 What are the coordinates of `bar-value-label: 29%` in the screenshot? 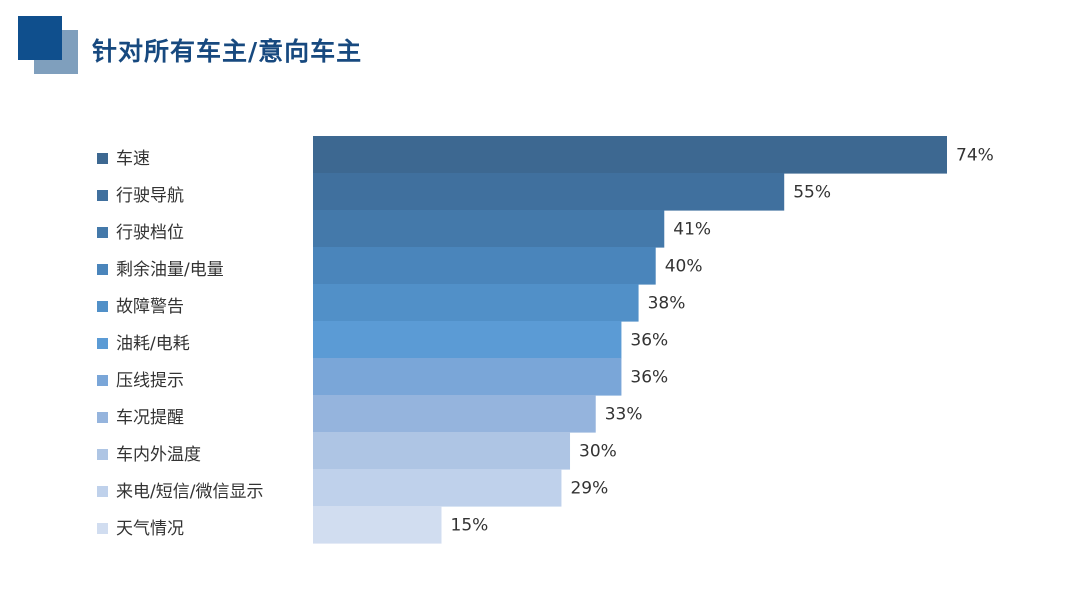 It's located at (589, 489).